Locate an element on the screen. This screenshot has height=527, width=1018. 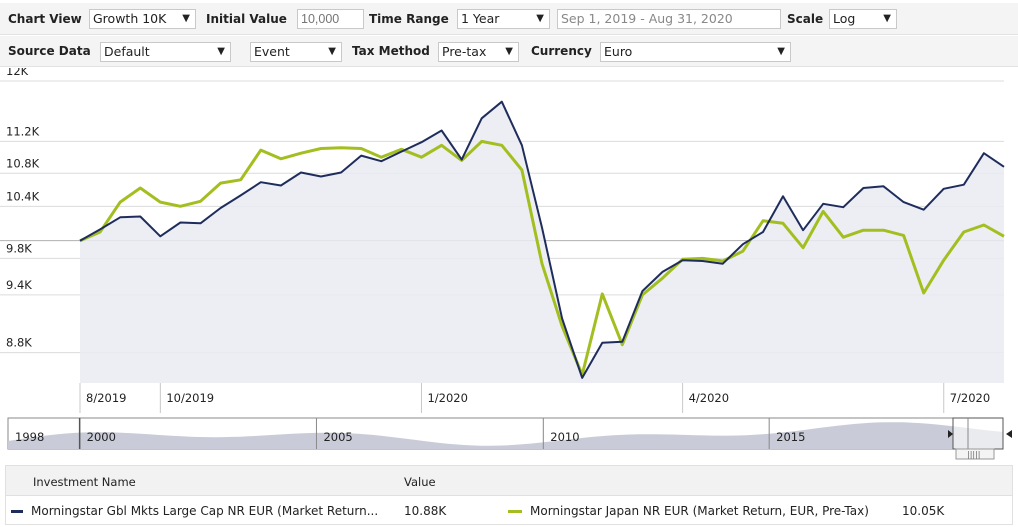
y-tick-label: 9.8K is located at coordinates (19, 248).